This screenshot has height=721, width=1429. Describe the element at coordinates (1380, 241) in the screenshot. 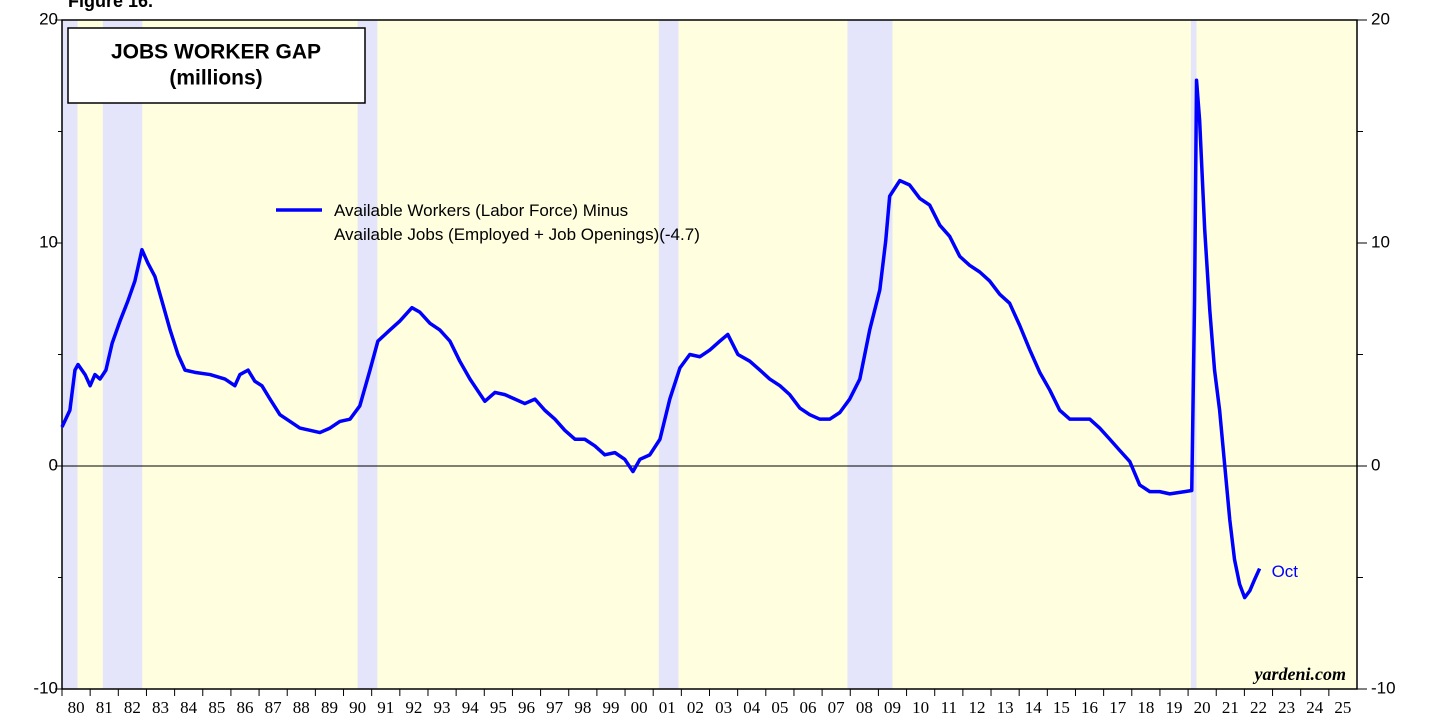

I see `y2-tick-label: 10` at that location.